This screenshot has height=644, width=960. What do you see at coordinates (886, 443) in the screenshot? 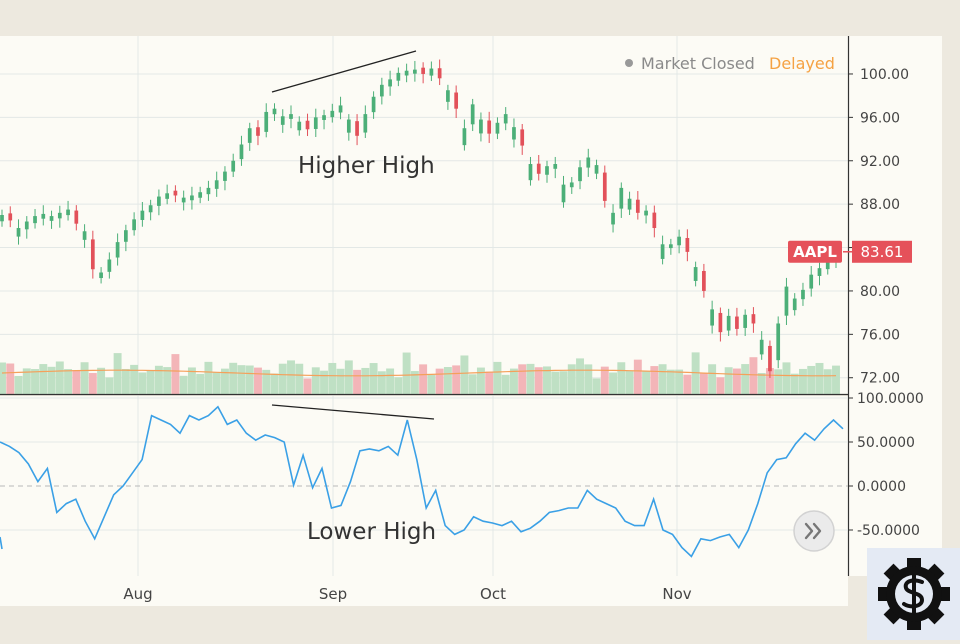
I see `oscillator-tick-label: 50.0000` at bounding box center [886, 443].